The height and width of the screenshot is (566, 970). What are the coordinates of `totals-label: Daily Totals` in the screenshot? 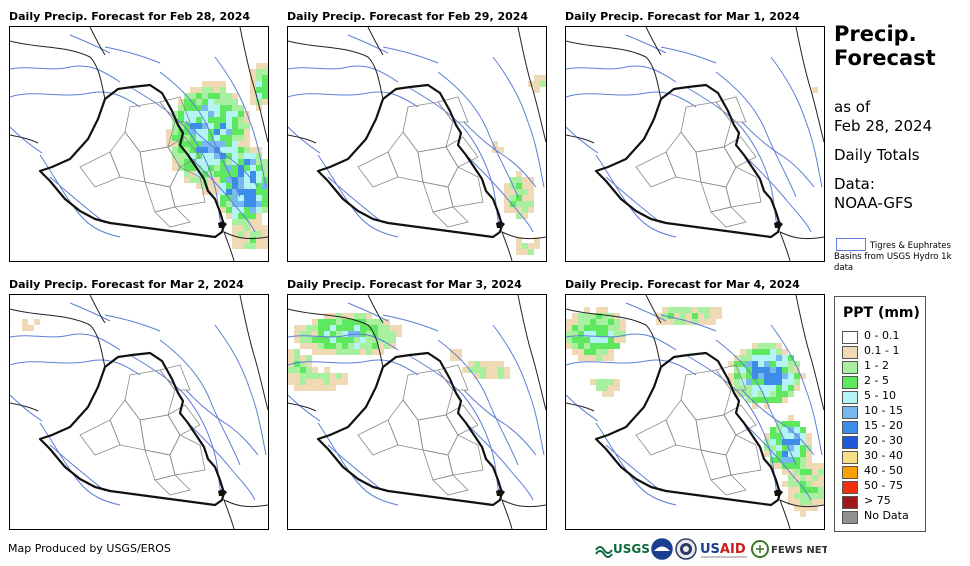 It's located at (877, 155).